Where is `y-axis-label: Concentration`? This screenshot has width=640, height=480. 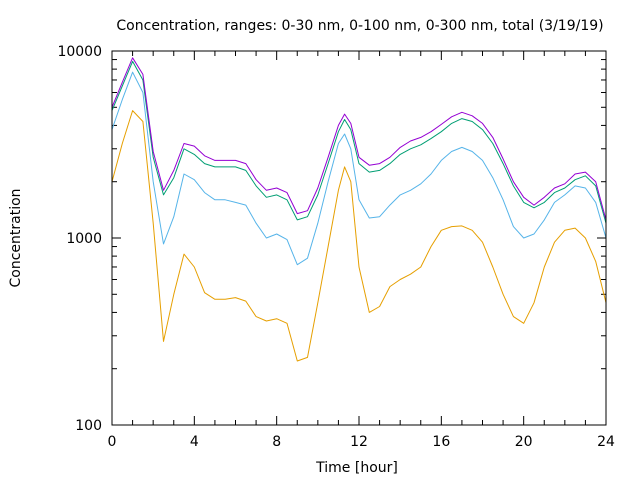
y-axis-label: Concentration is located at coordinates (16, 237).